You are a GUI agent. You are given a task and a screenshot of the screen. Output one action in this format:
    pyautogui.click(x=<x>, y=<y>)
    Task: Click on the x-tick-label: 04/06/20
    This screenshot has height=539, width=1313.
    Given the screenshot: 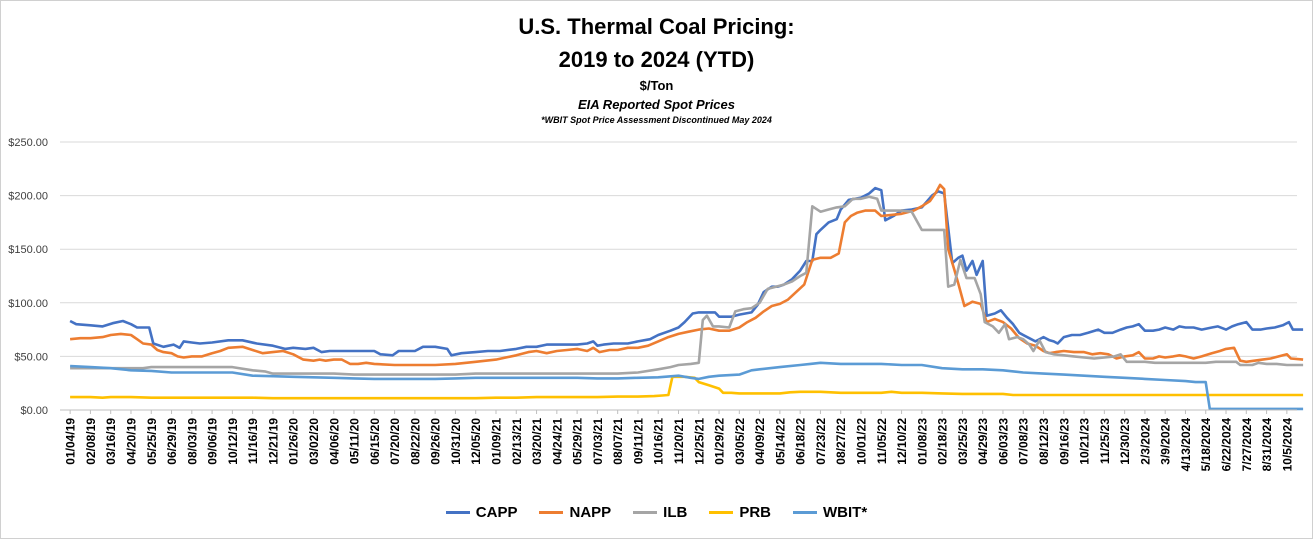 What is the action you would take?
    pyautogui.click(x=334, y=441)
    